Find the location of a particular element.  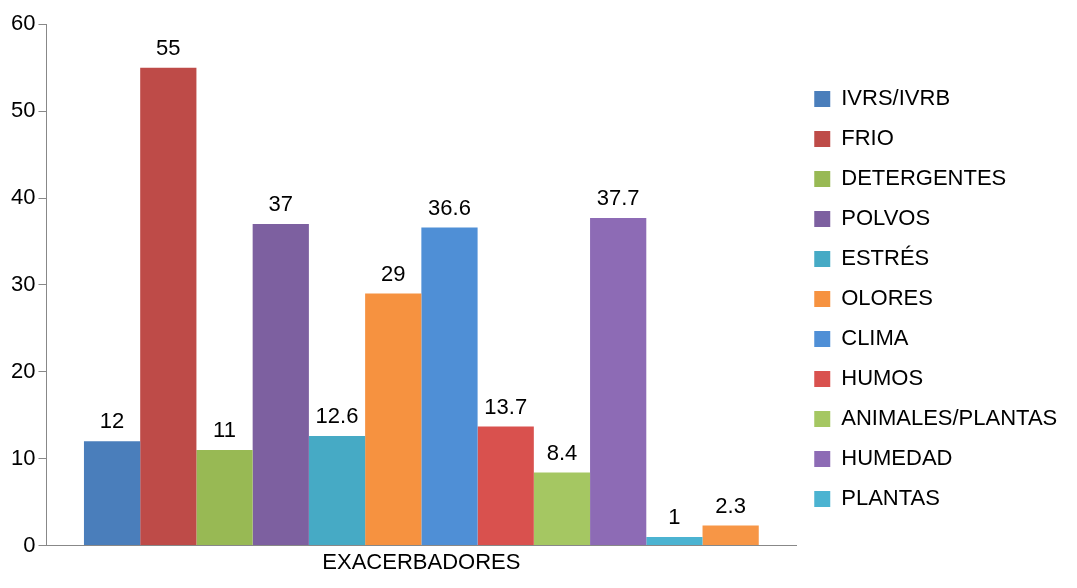

data-label: 11 is located at coordinates (224, 430).